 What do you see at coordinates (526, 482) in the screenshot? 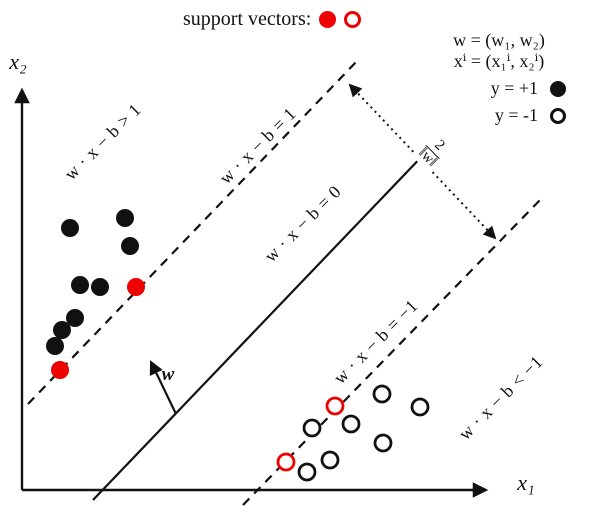
I see `x-axis-label: x₁` at bounding box center [526, 482].